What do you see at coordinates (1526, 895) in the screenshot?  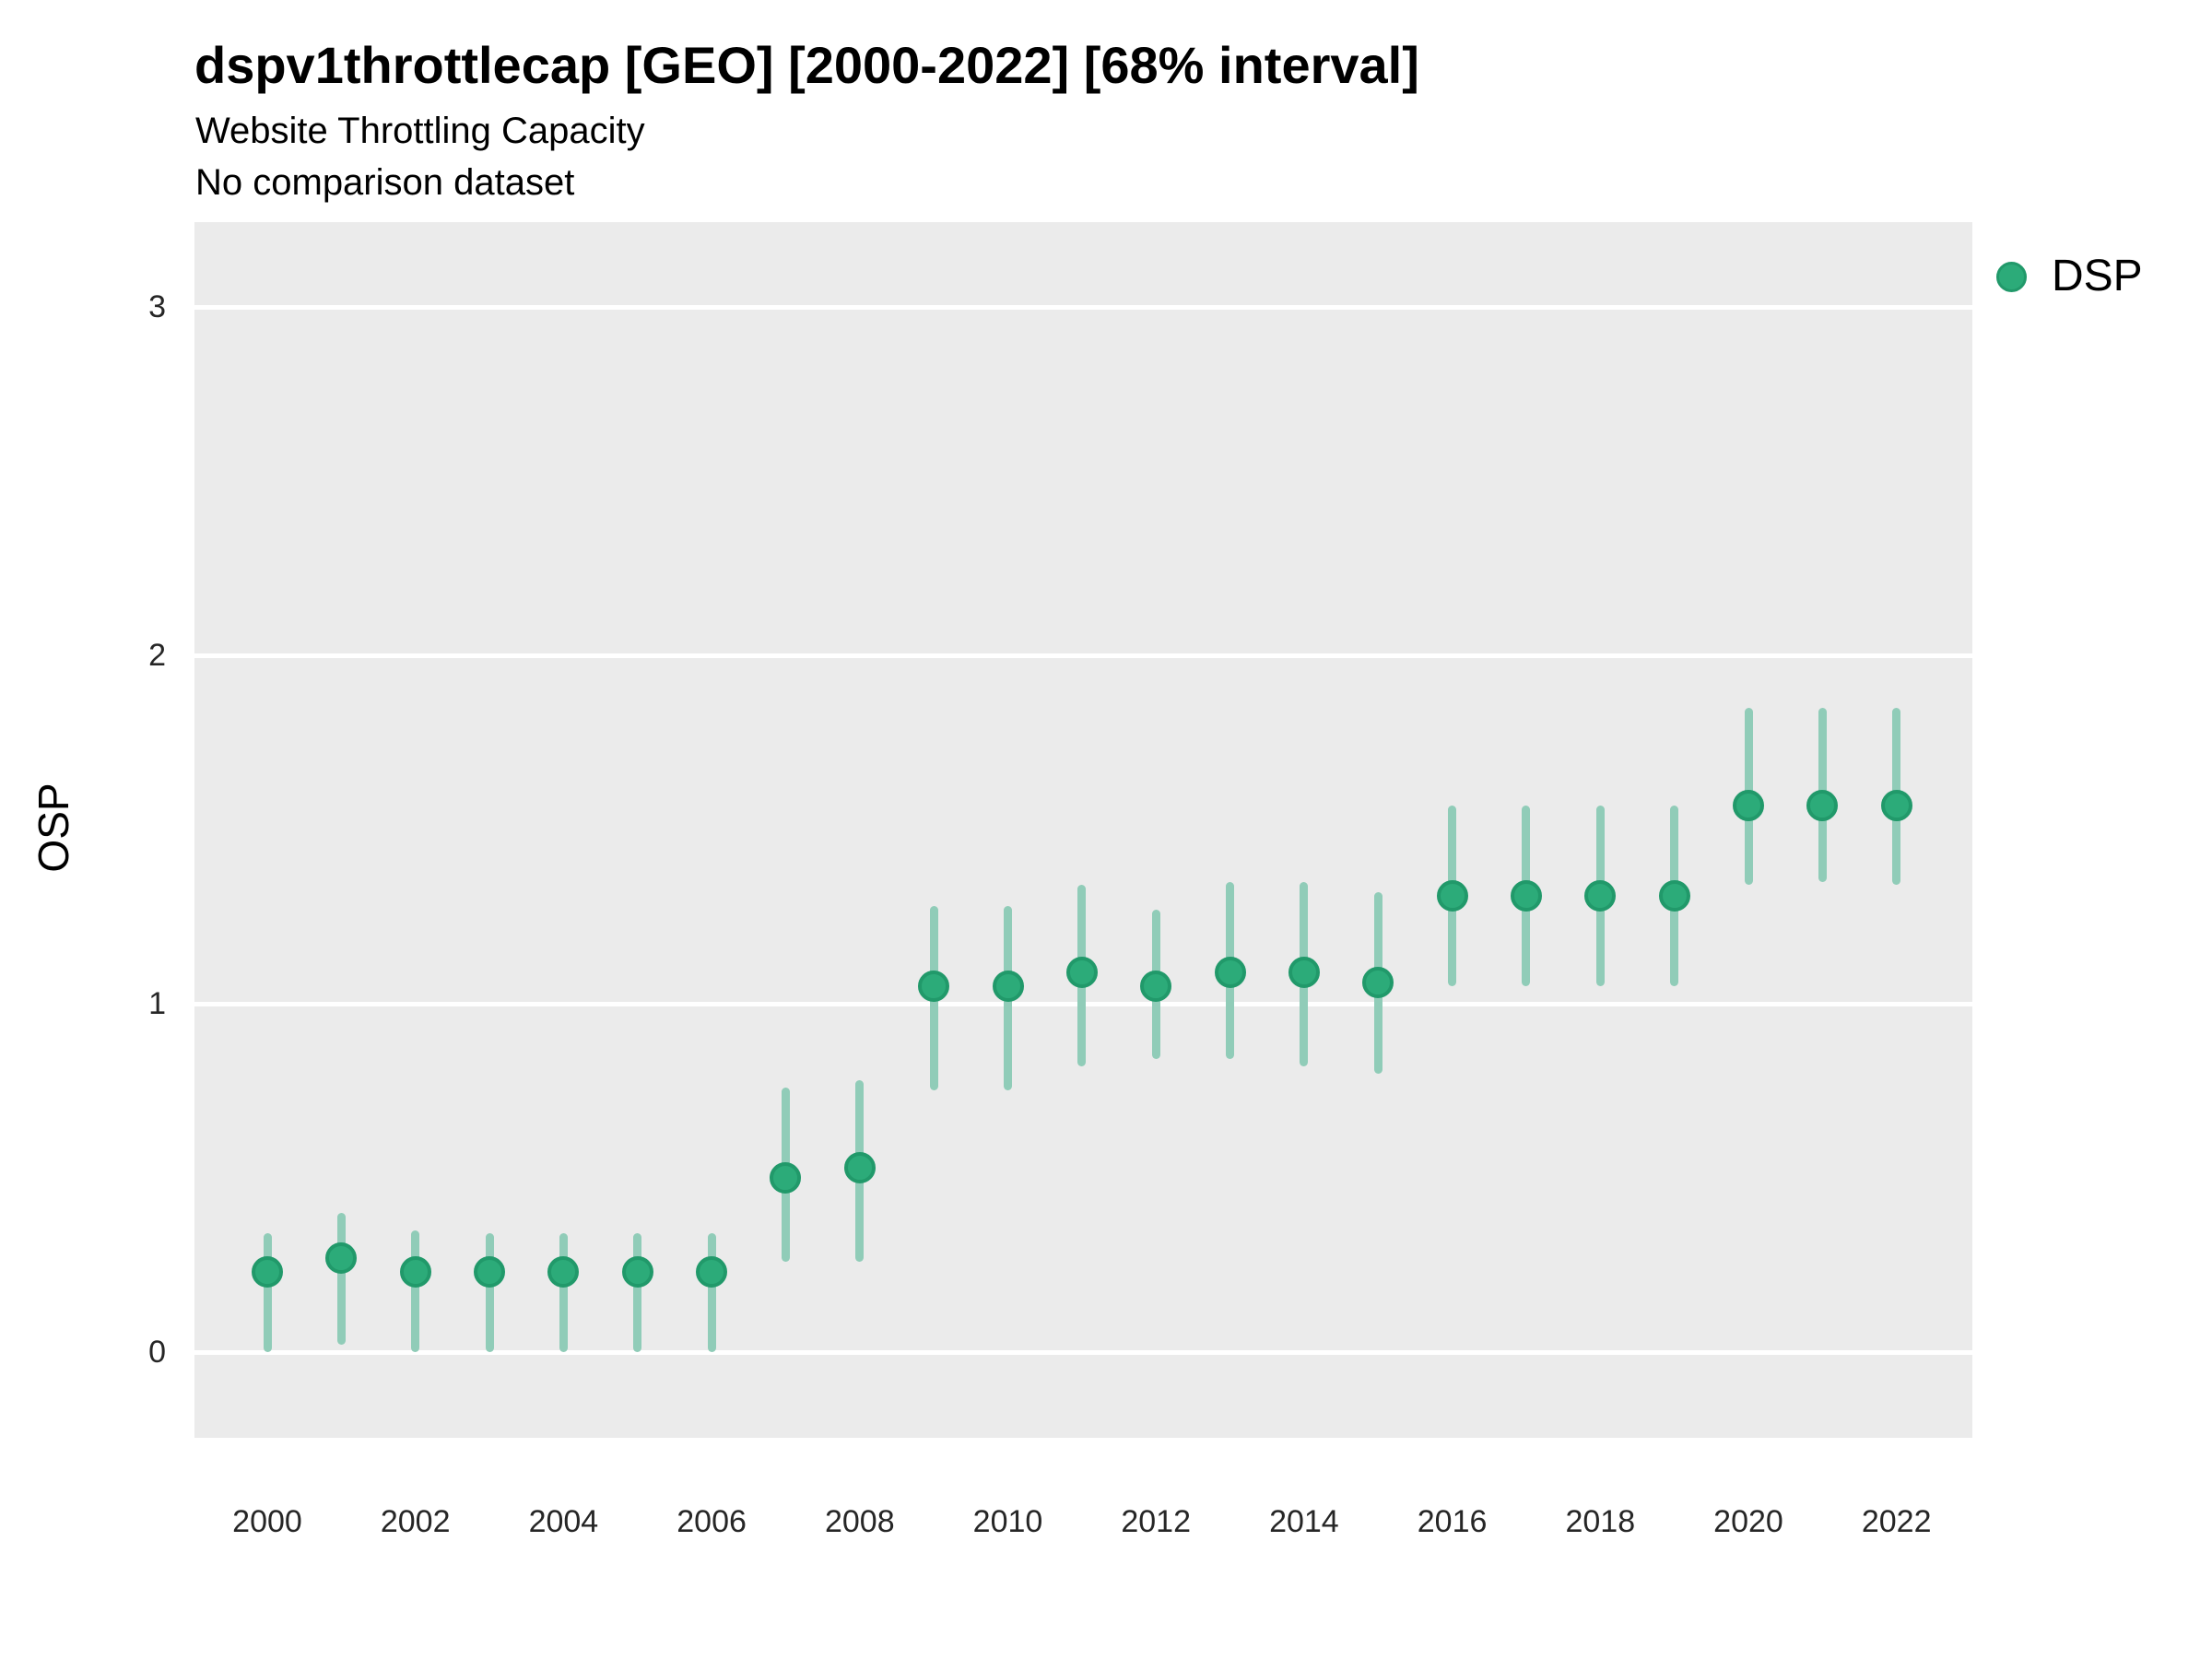 I see `data-point-2017` at bounding box center [1526, 895].